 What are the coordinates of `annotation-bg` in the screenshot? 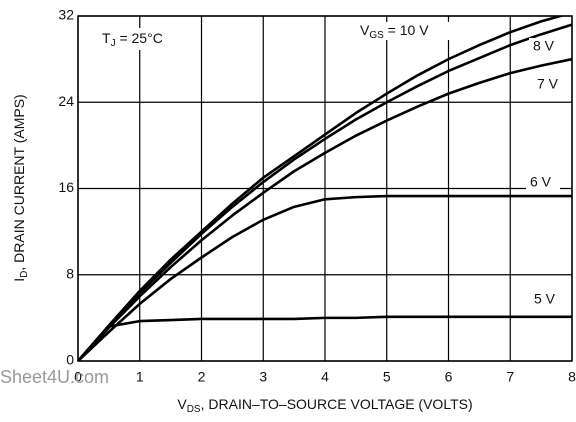 It's located at (142, 39).